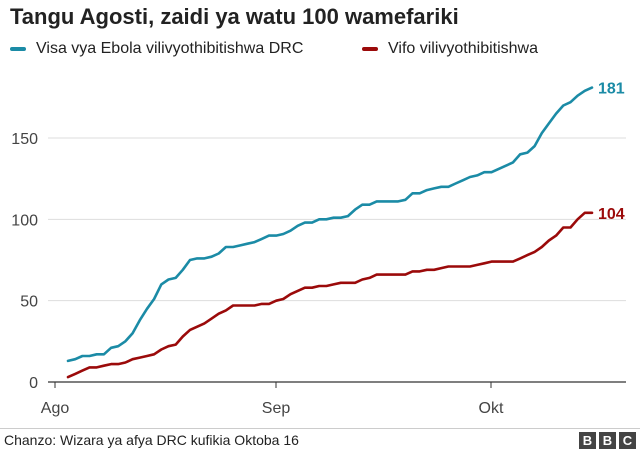  What do you see at coordinates (24, 220) in the screenshot?
I see `y-tick-label: 100` at bounding box center [24, 220].